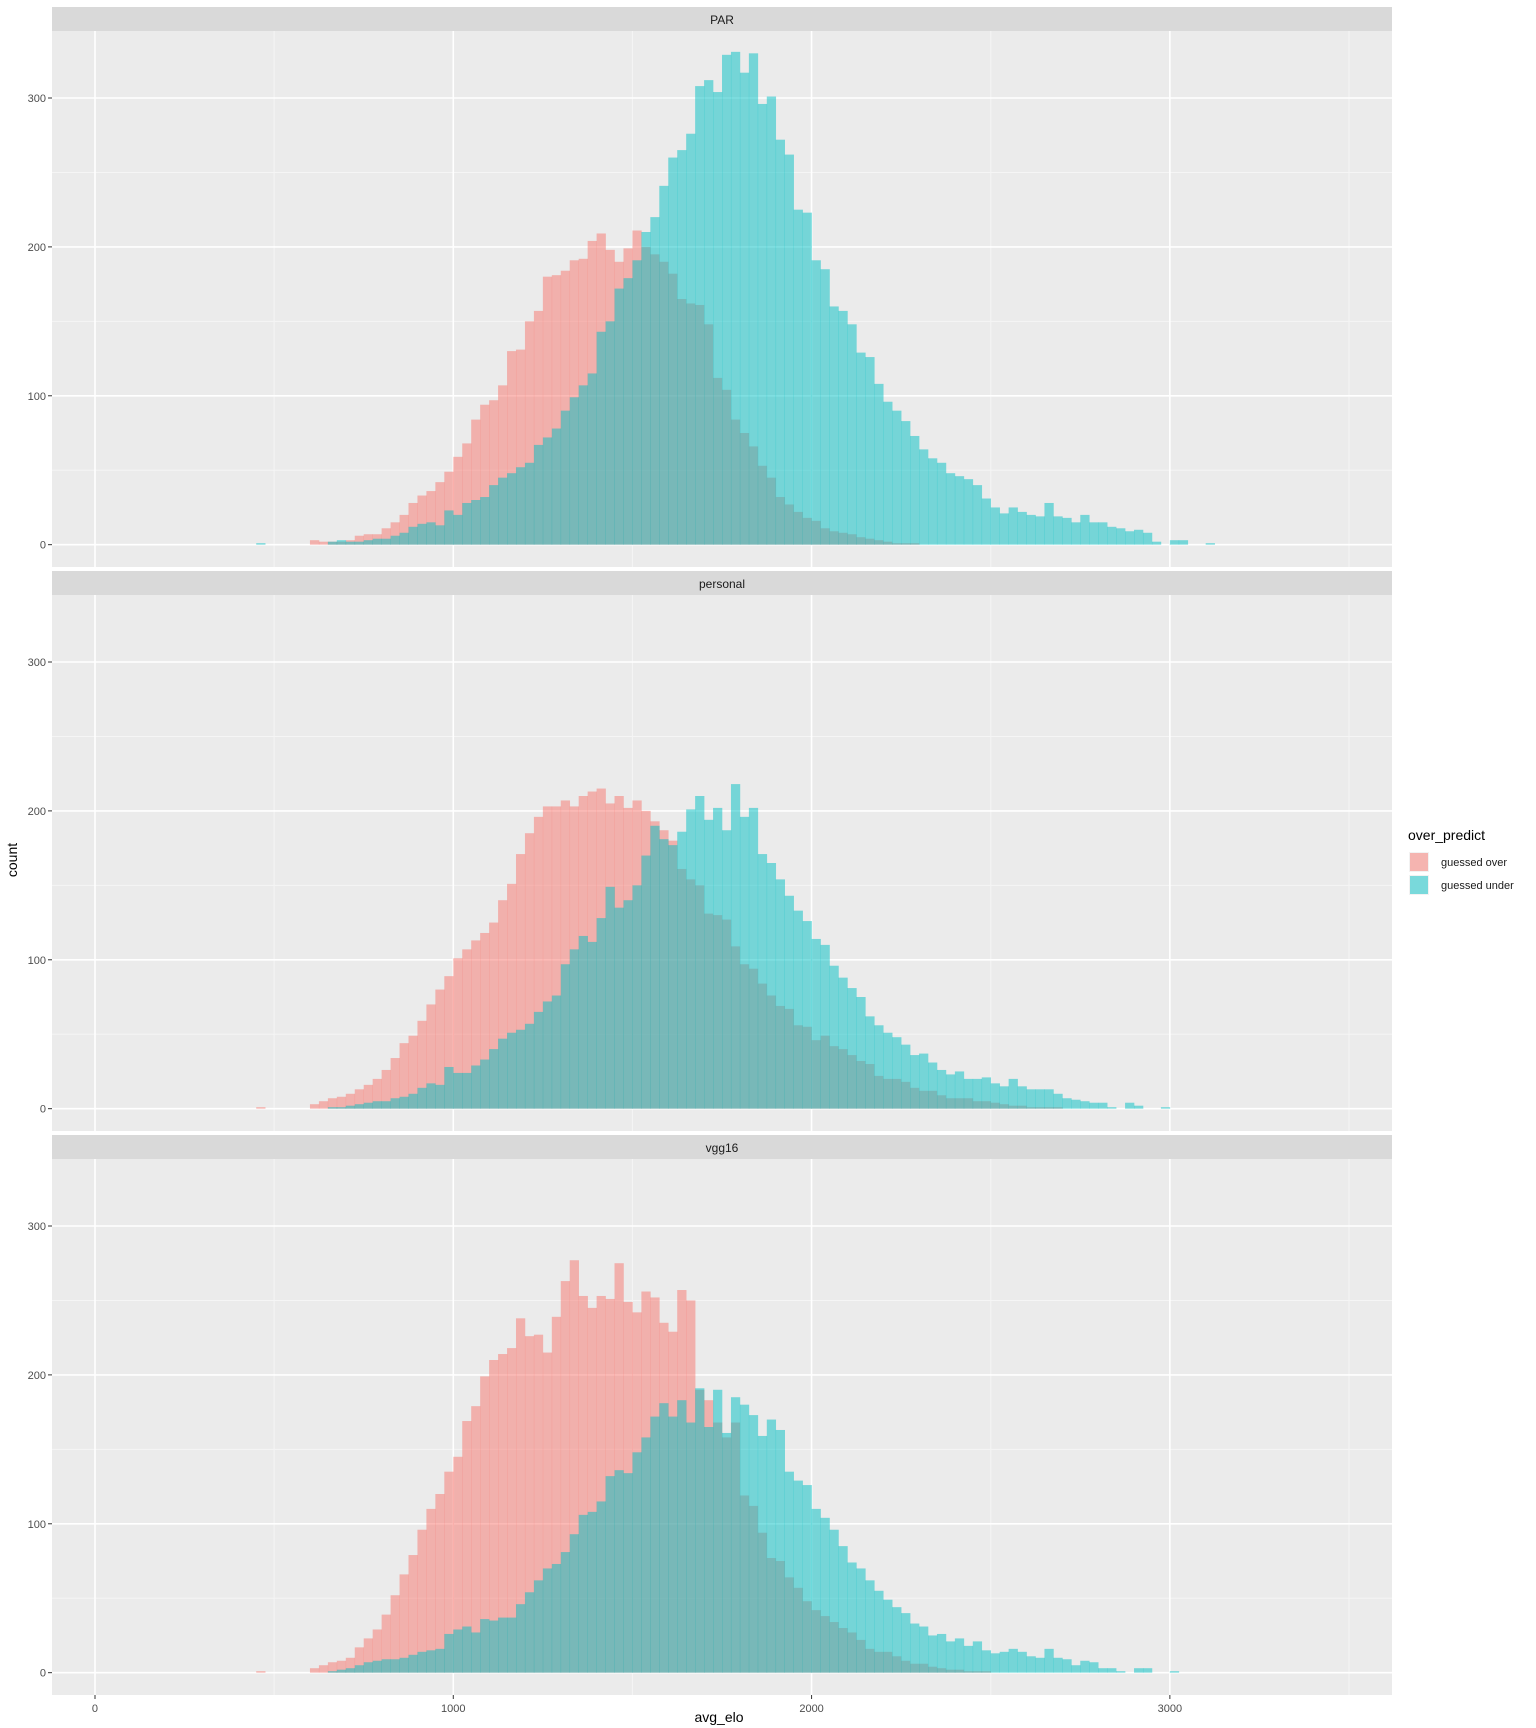 The image size is (1536, 1728). What do you see at coordinates (722, 1147) in the screenshot?
I see `facet-strip` at bounding box center [722, 1147].